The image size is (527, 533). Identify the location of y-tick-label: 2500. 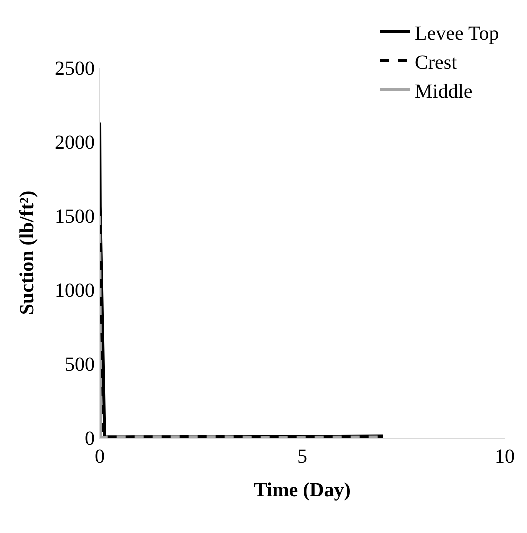
(75, 69).